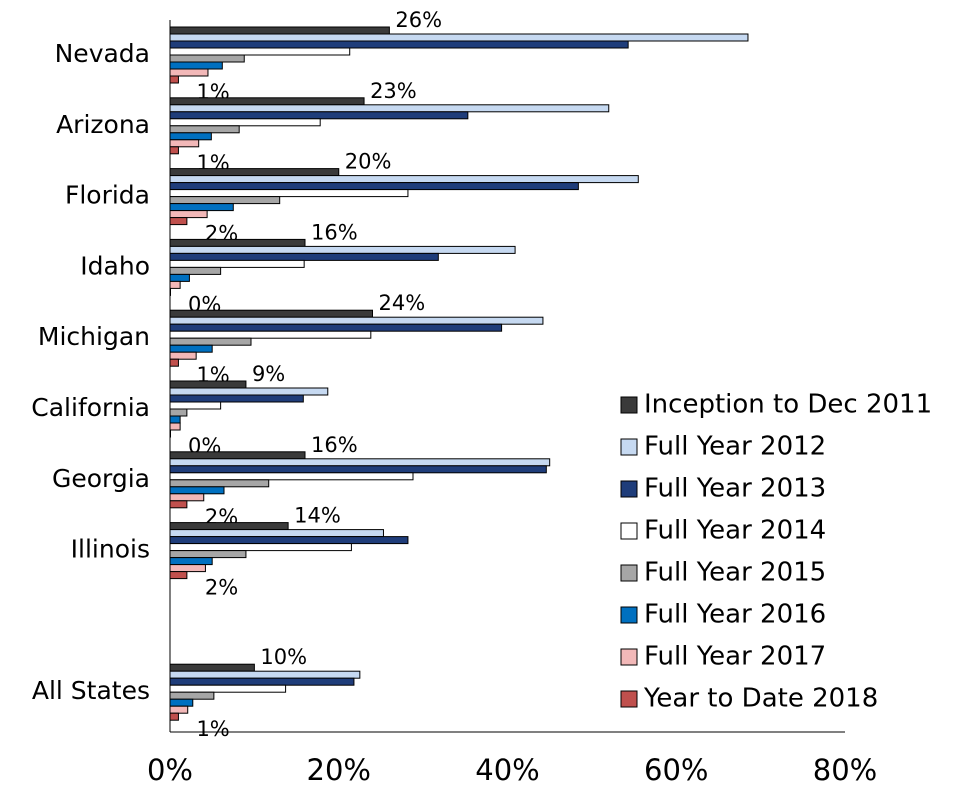 The width and height of the screenshot is (954, 788). What do you see at coordinates (91, 690) in the screenshot?
I see `category-label: All States` at bounding box center [91, 690].